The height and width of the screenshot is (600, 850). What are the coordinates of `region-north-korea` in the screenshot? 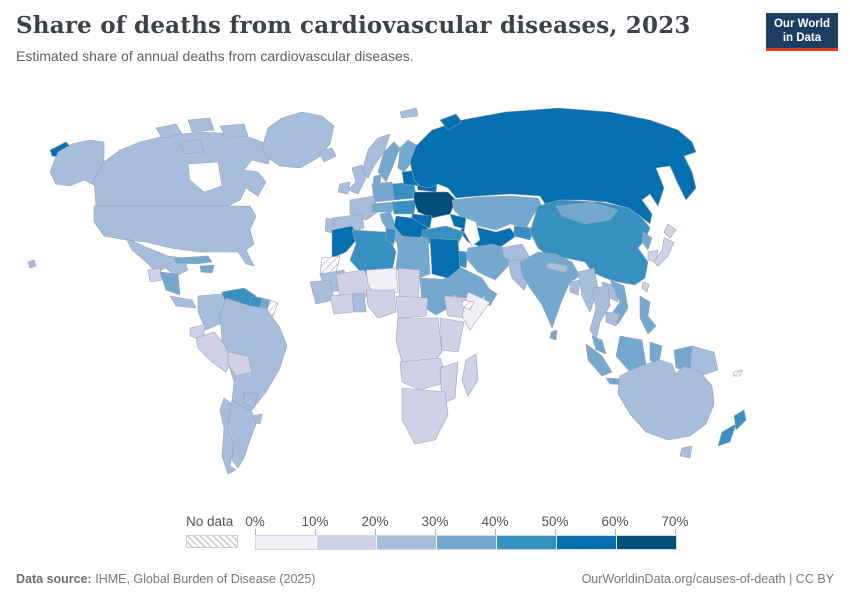 It's located at (647, 241).